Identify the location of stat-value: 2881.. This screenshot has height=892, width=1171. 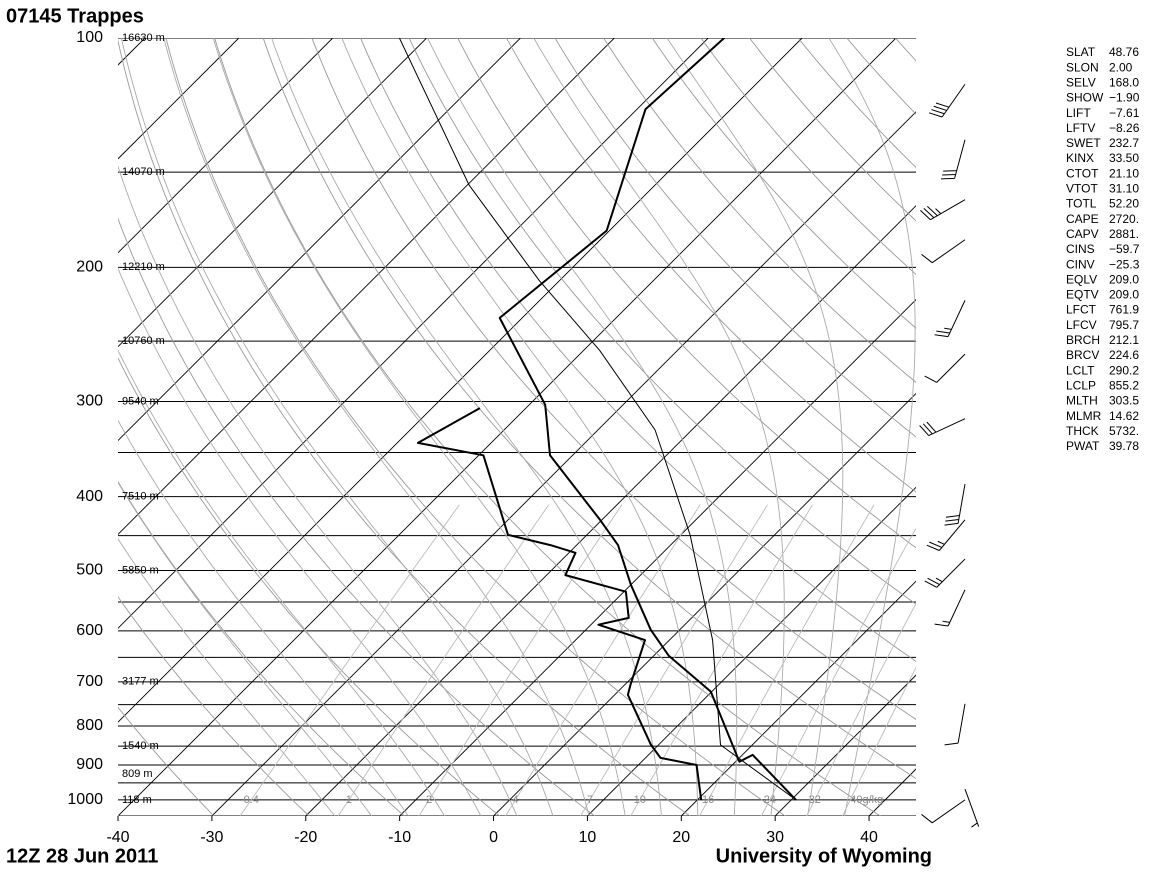
(1124, 234).